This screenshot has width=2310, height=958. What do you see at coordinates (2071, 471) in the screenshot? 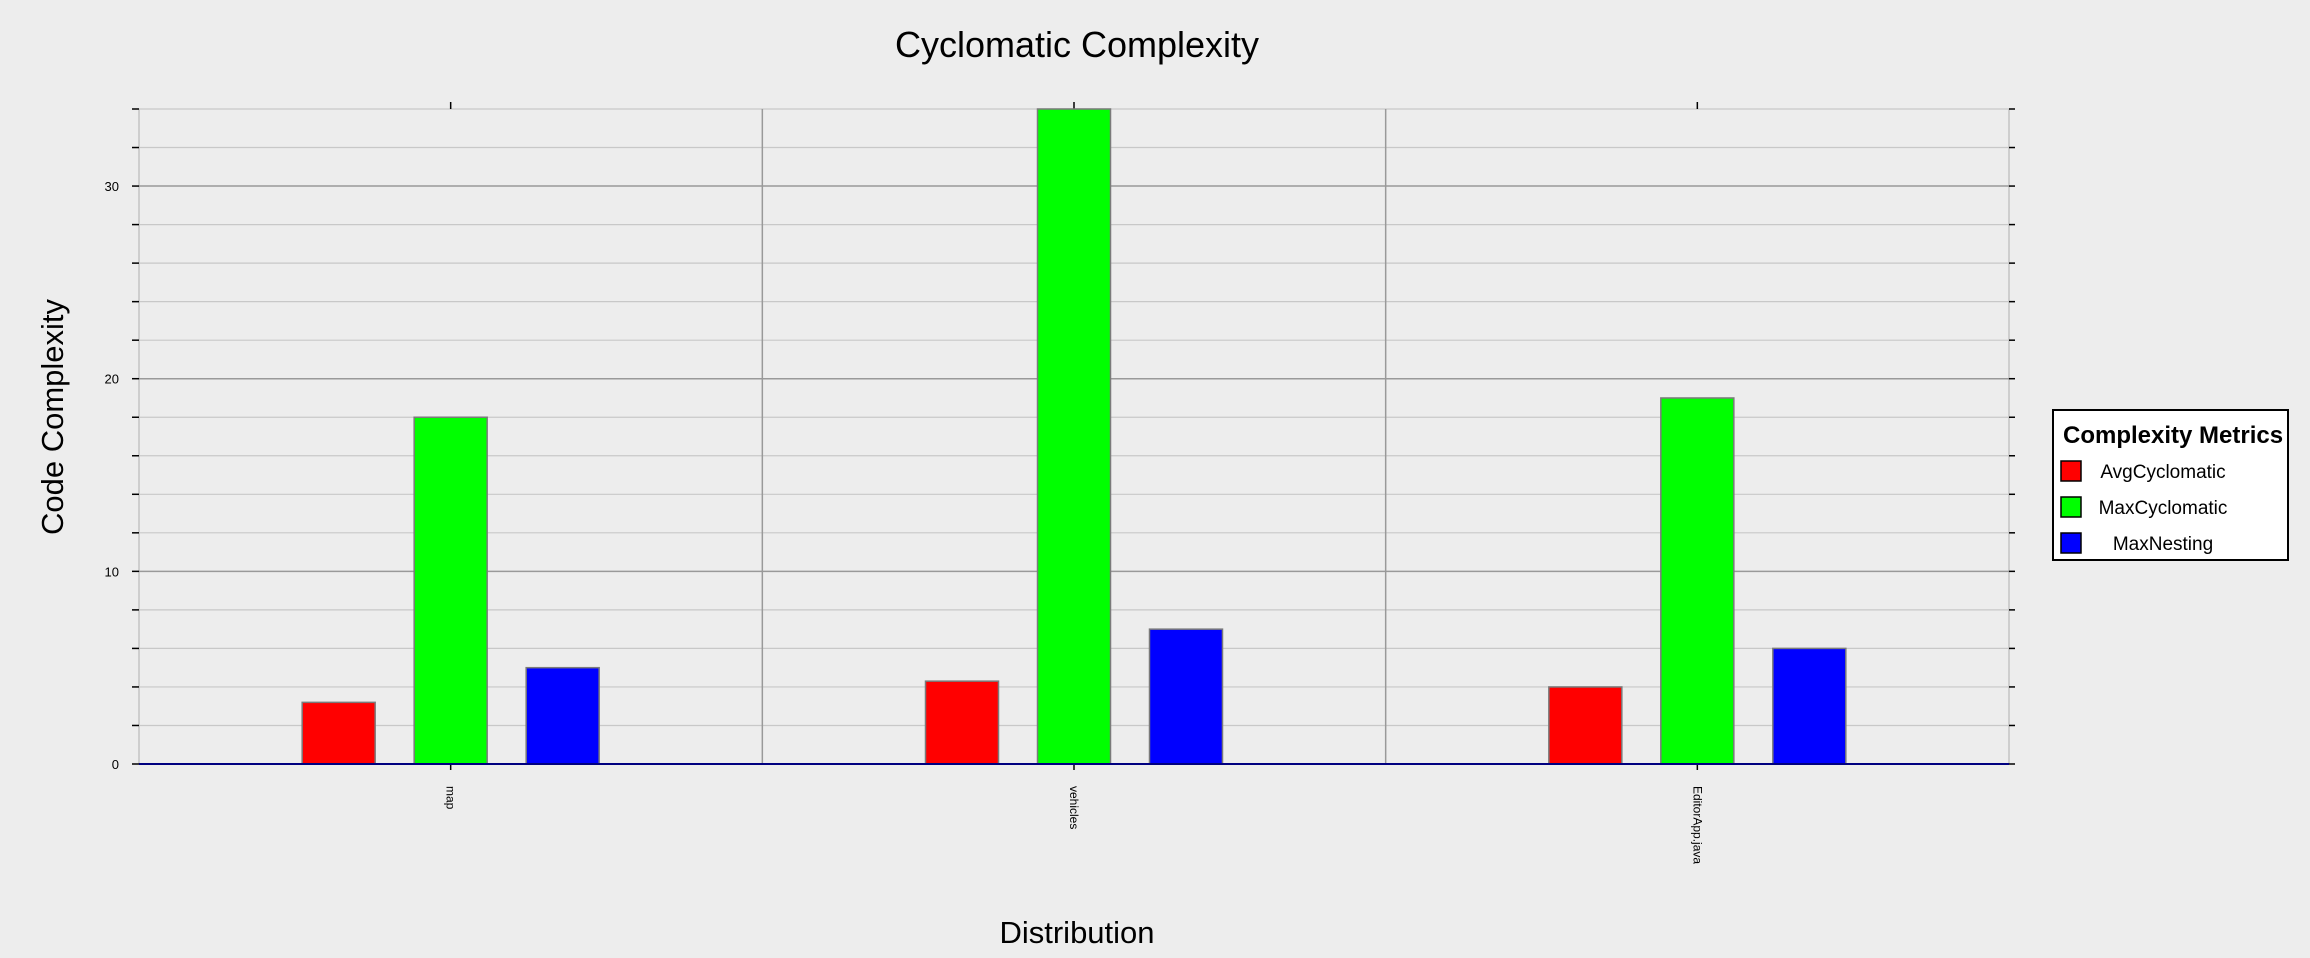
I see `legend-swatch-avgcyclomatic` at bounding box center [2071, 471].